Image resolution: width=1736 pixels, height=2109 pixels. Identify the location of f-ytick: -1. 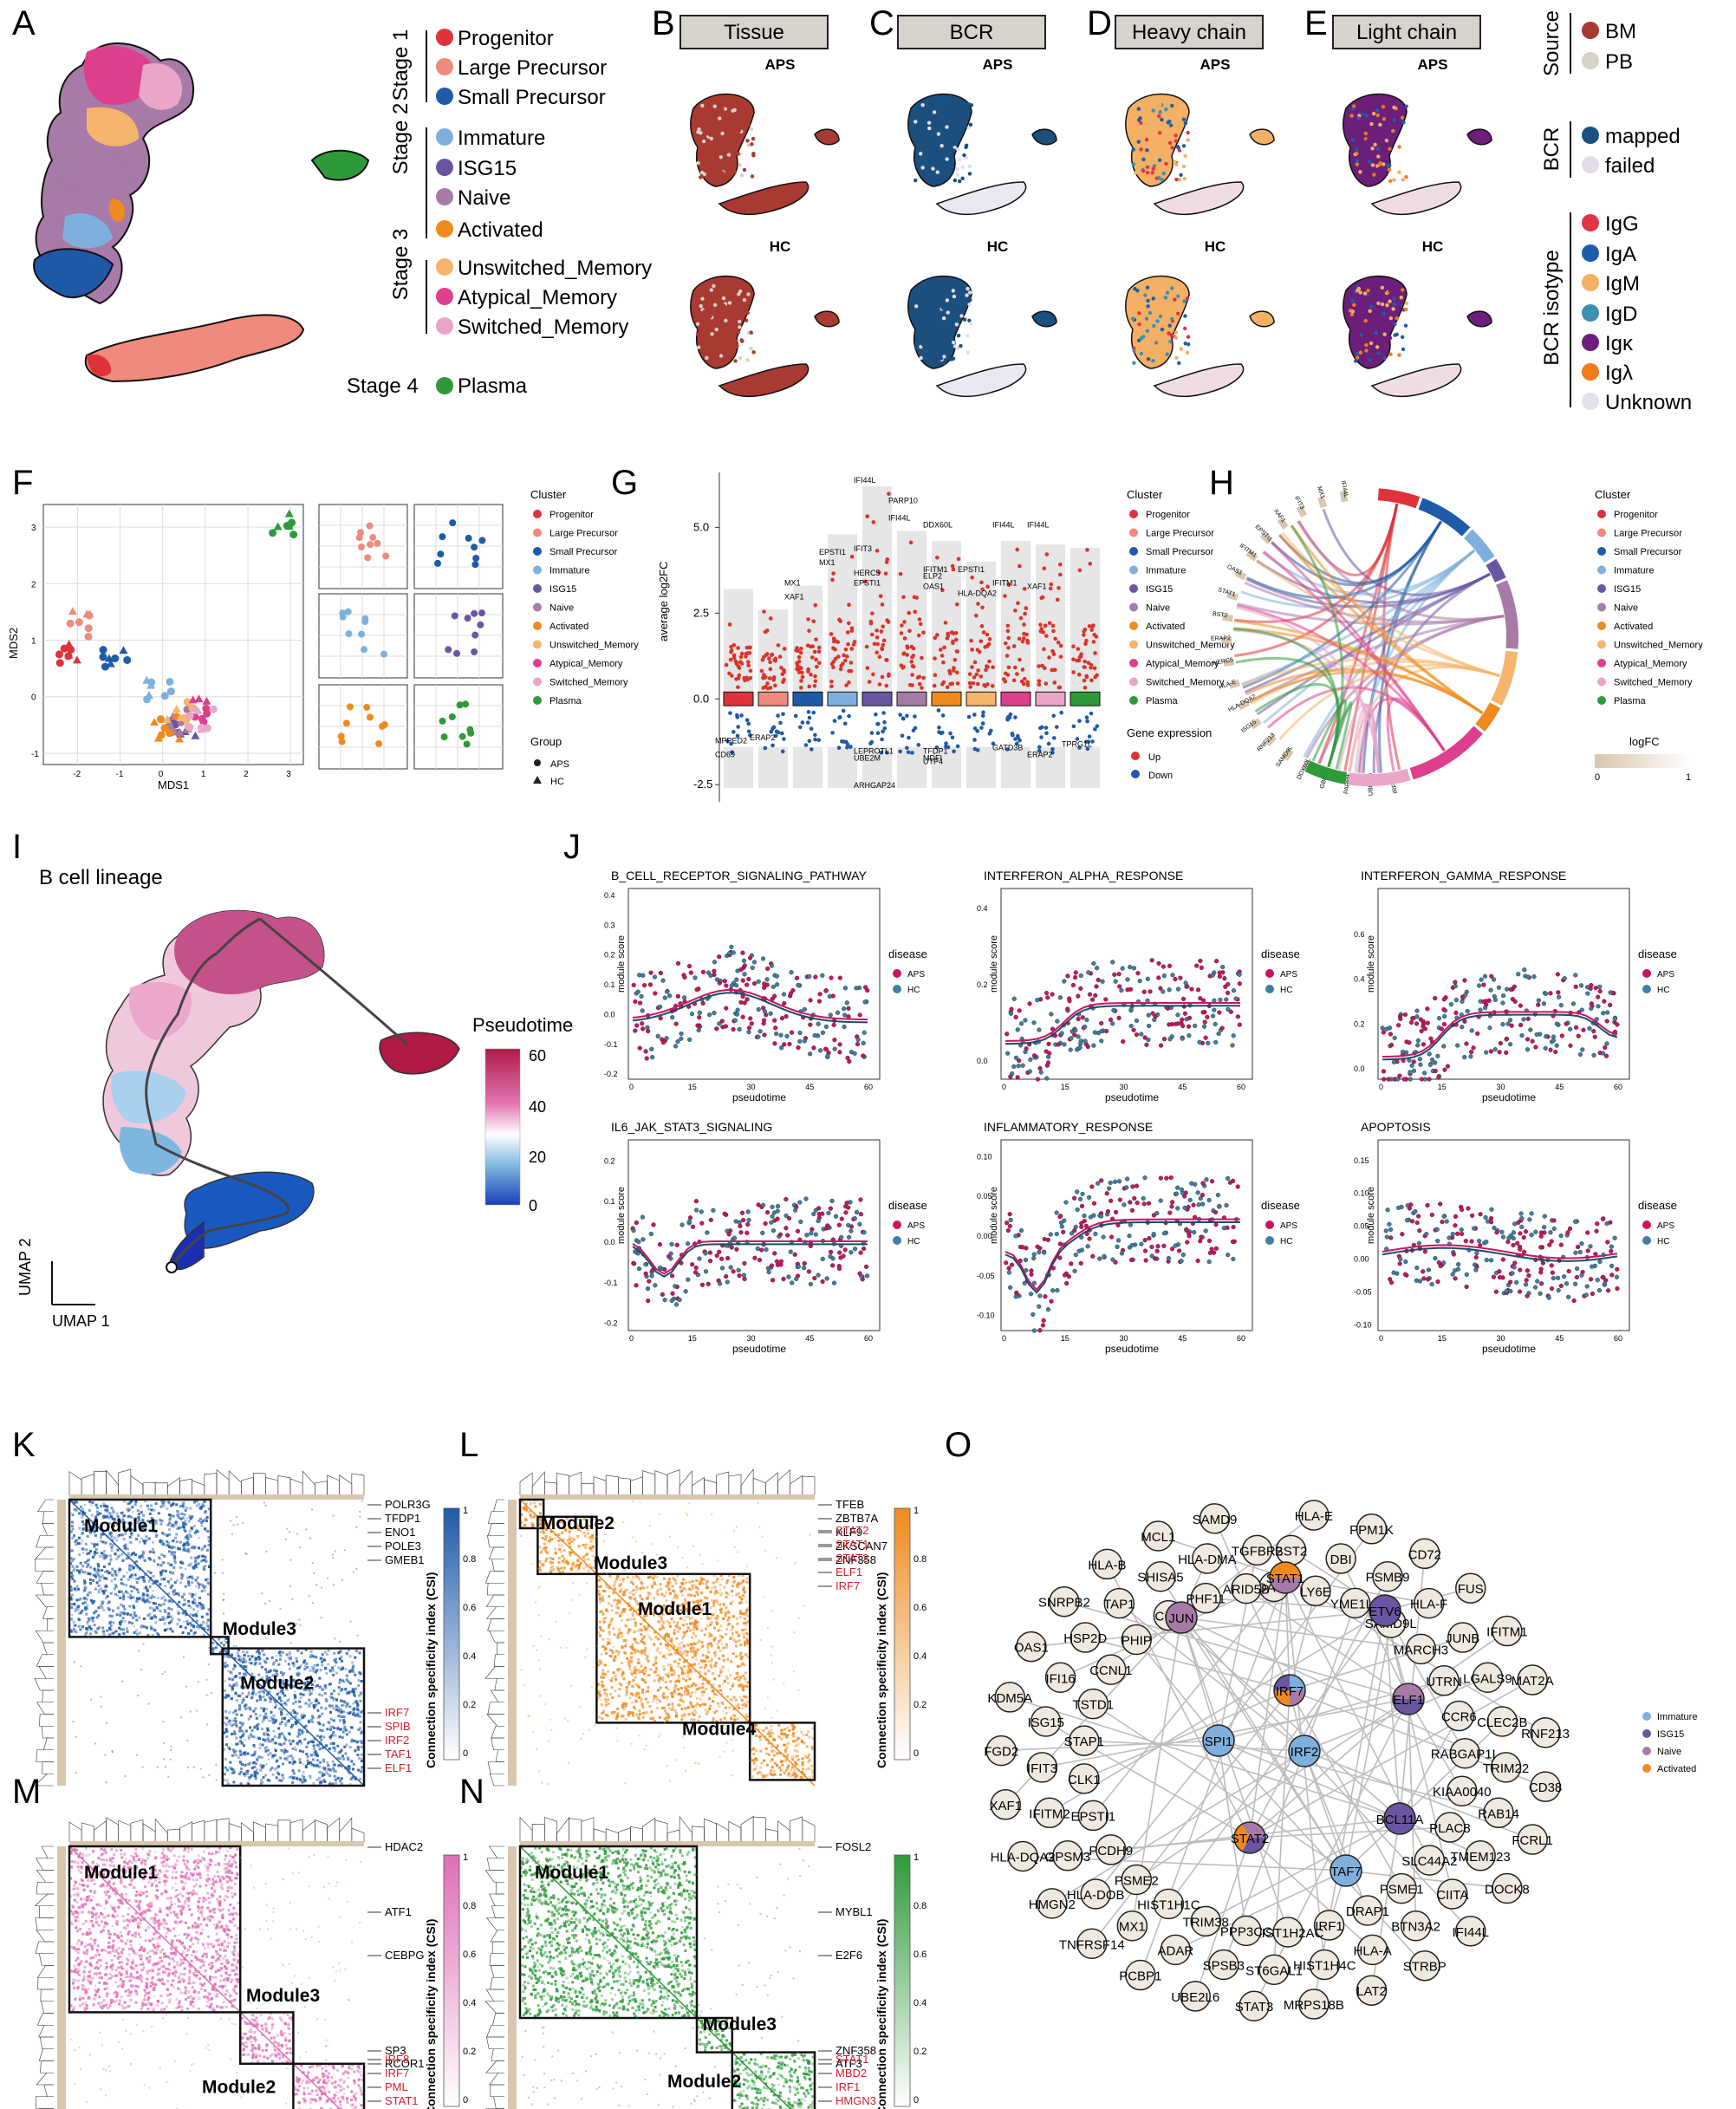
(35, 754).